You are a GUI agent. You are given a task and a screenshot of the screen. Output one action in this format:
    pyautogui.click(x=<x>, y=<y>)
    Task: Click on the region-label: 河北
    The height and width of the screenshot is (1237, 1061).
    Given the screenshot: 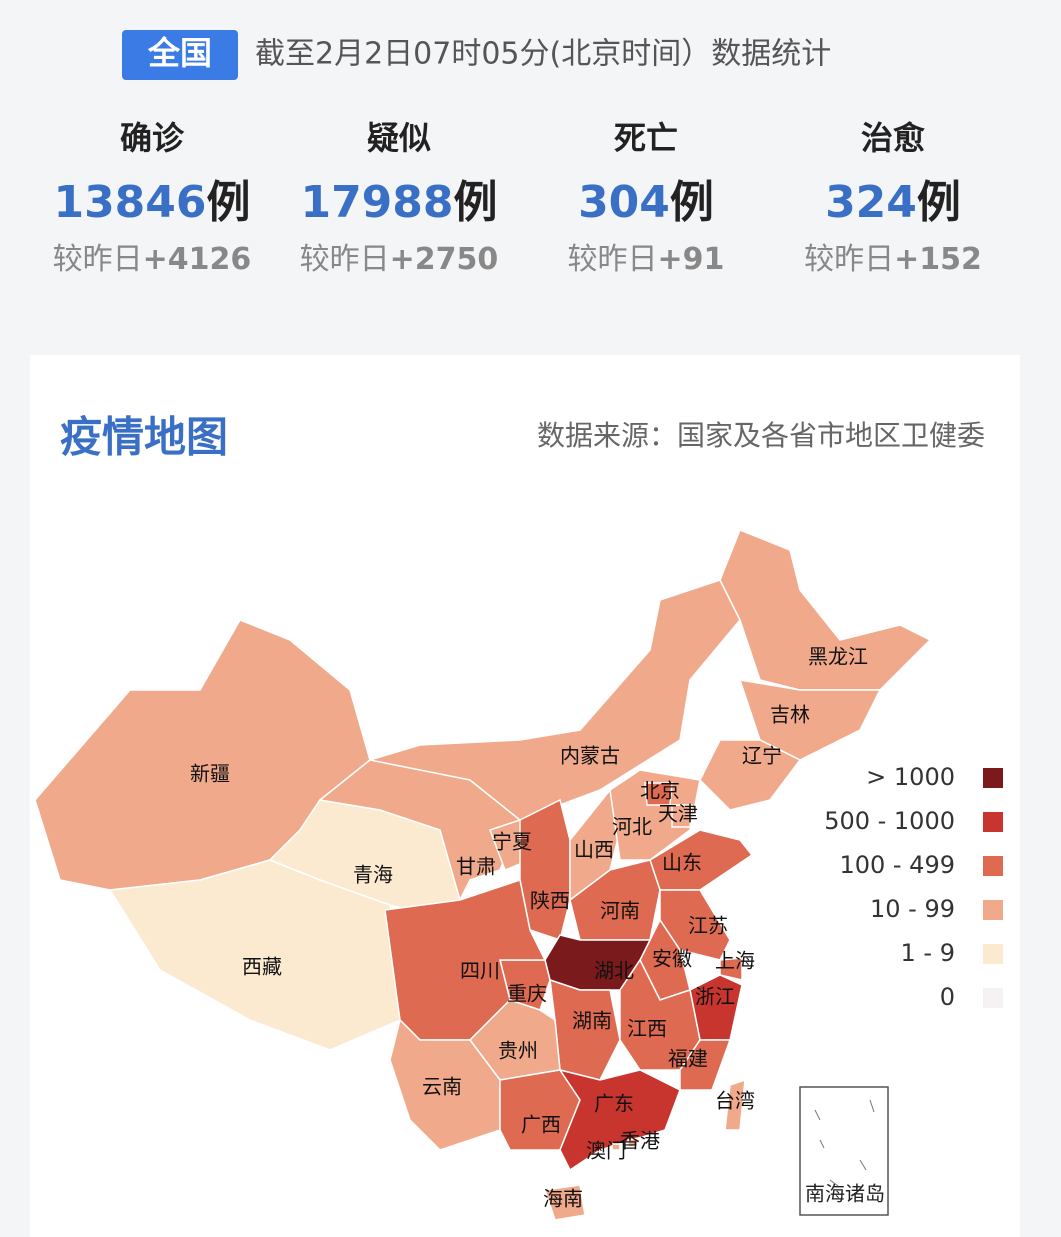 What is the action you would take?
    pyautogui.click(x=632, y=827)
    